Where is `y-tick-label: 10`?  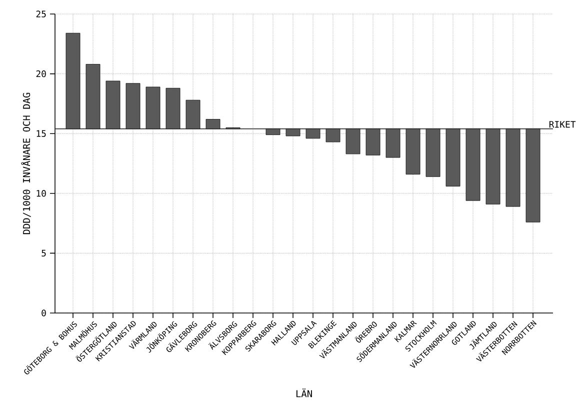 y-tick-label: 10 is located at coordinates (41, 193).